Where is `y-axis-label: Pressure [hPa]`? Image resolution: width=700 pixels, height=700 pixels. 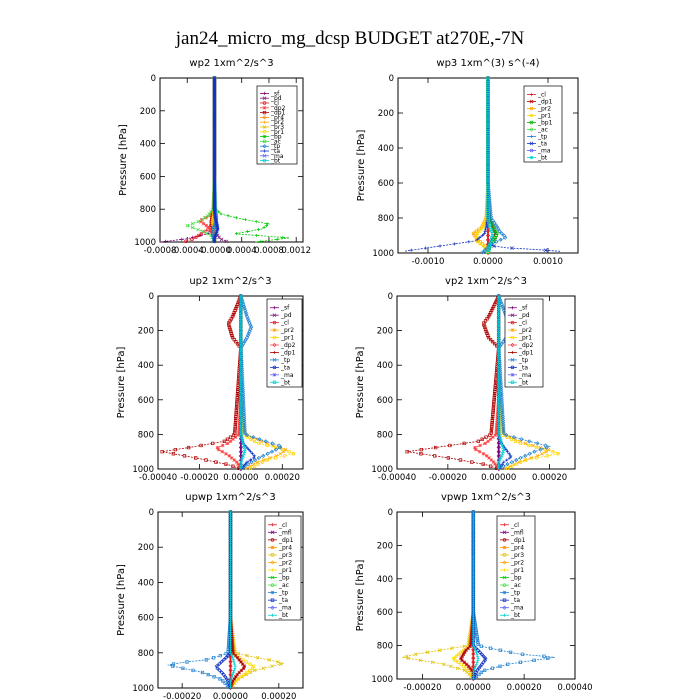 y-axis-label: Pressure [hPa] is located at coordinates (360, 383).